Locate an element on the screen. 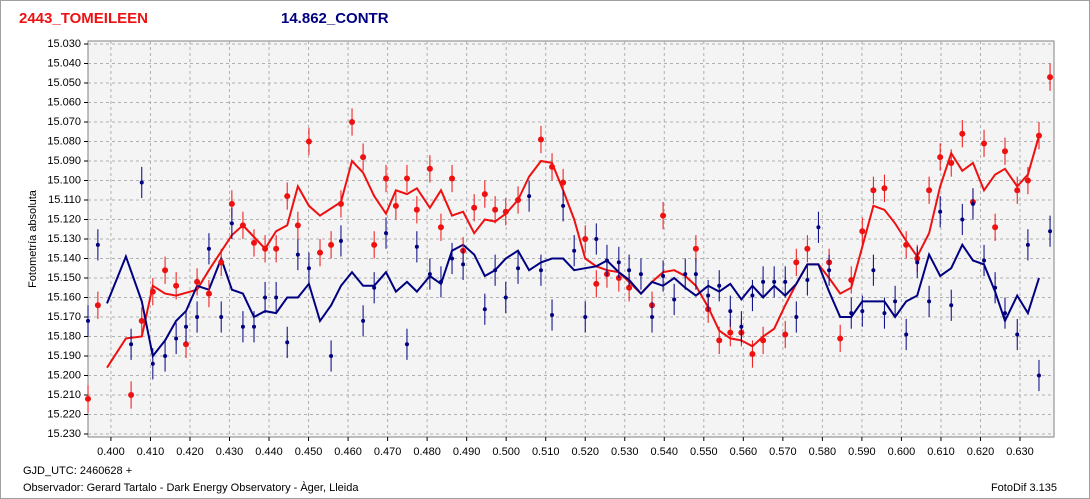 This screenshot has height=499, width=1090. x-tick-label: 0.550 is located at coordinates (704, 452).